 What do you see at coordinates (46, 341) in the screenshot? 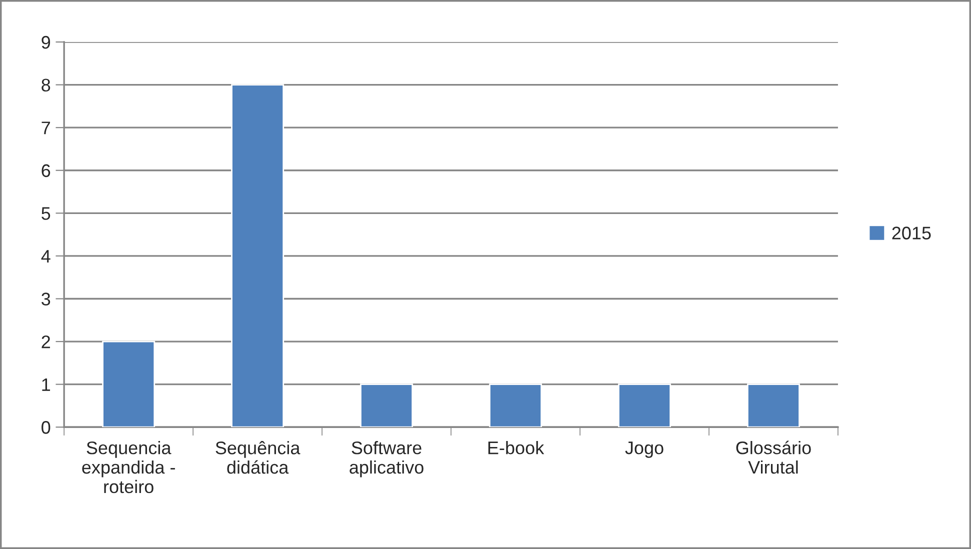
I see `y-tick-label: 2` at bounding box center [46, 341].